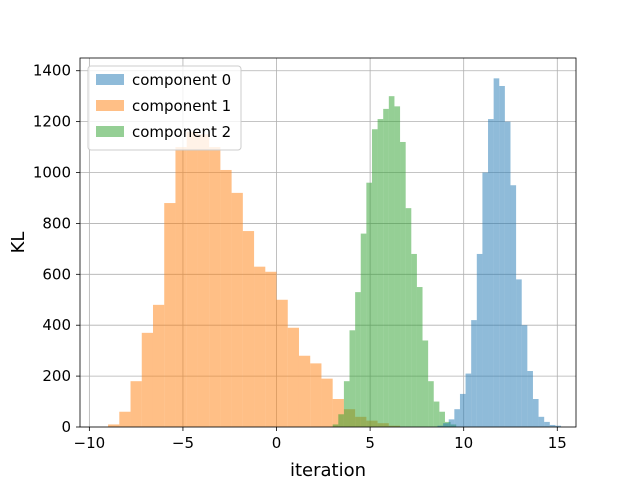  I want to click on y-tick-label: 800, so click(56, 223).